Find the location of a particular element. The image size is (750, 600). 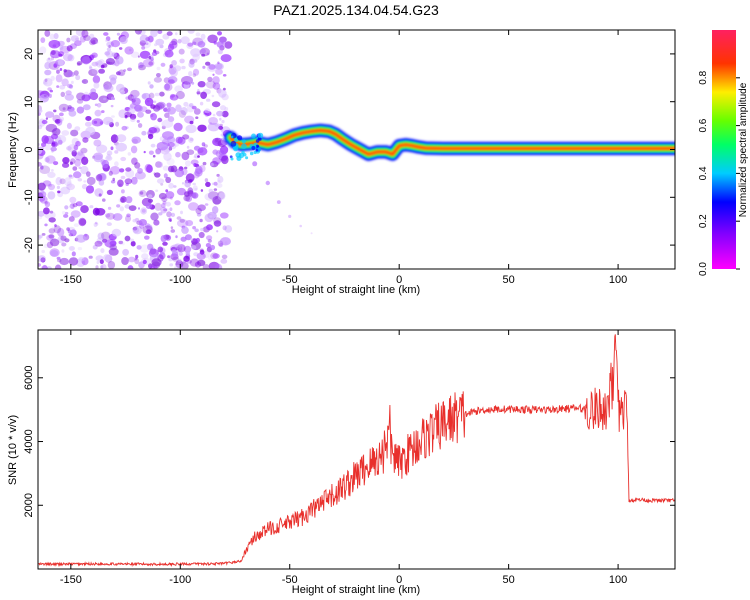

y-tick-label: -10 is located at coordinates (29, 197).